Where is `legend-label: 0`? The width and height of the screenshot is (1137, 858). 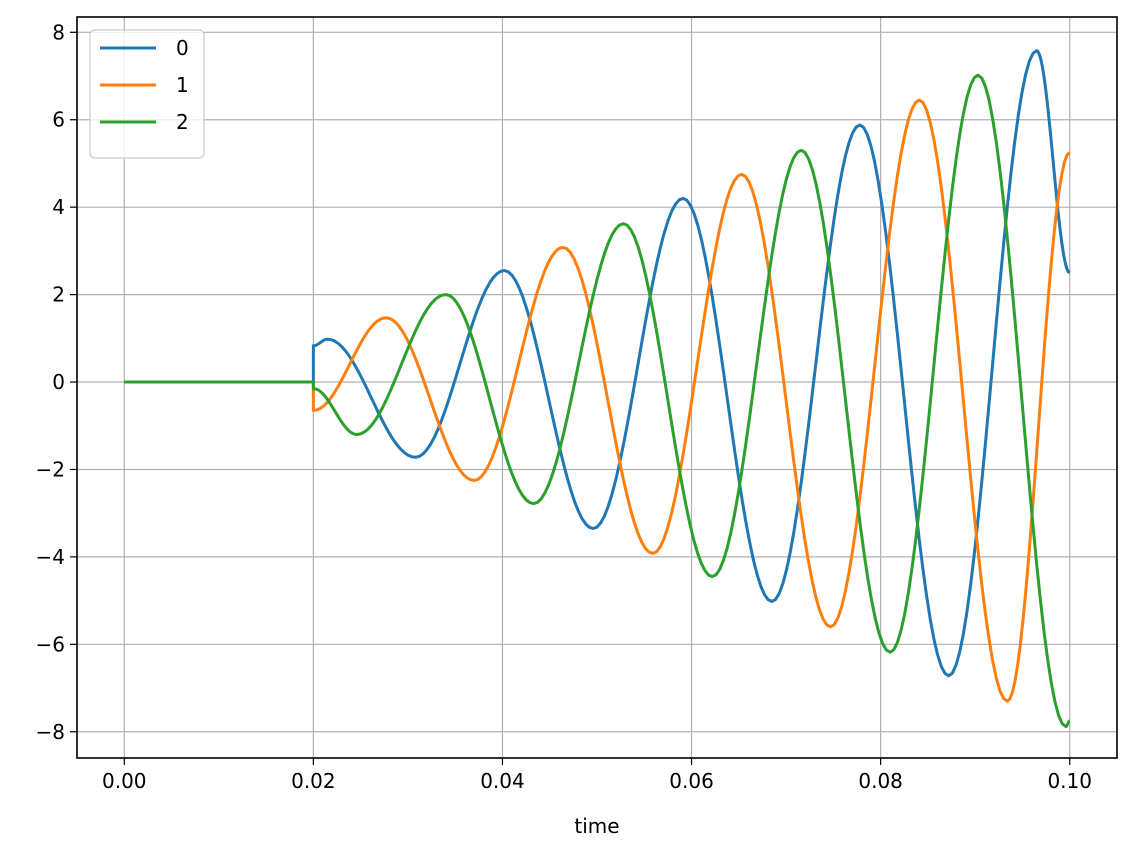
legend-label: 0 is located at coordinates (182, 48).